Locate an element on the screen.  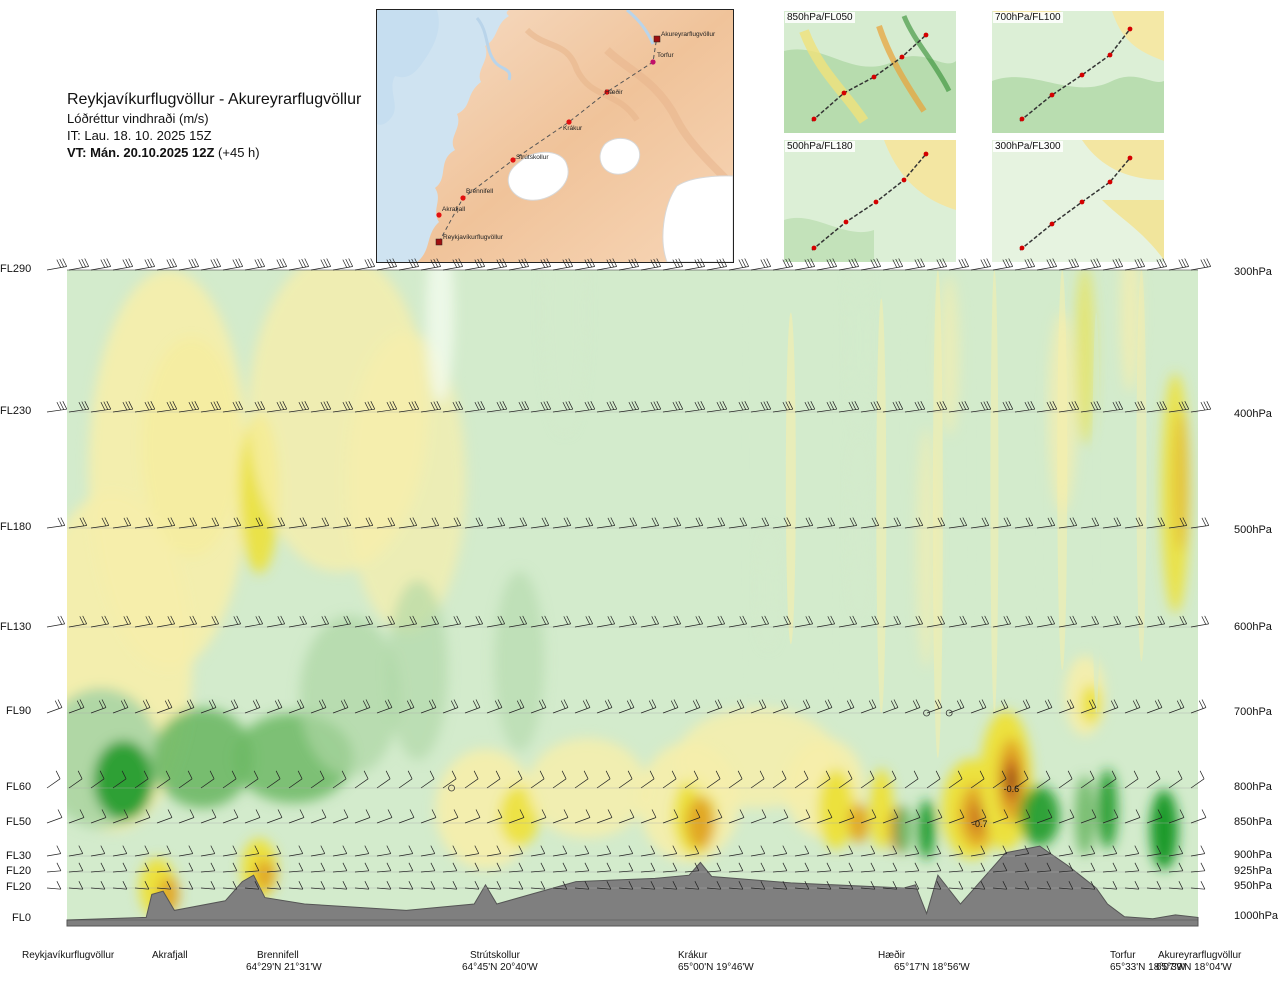
map-label-akureyri: Akureyrarflugvöllur is located at coordinates (688, 34).